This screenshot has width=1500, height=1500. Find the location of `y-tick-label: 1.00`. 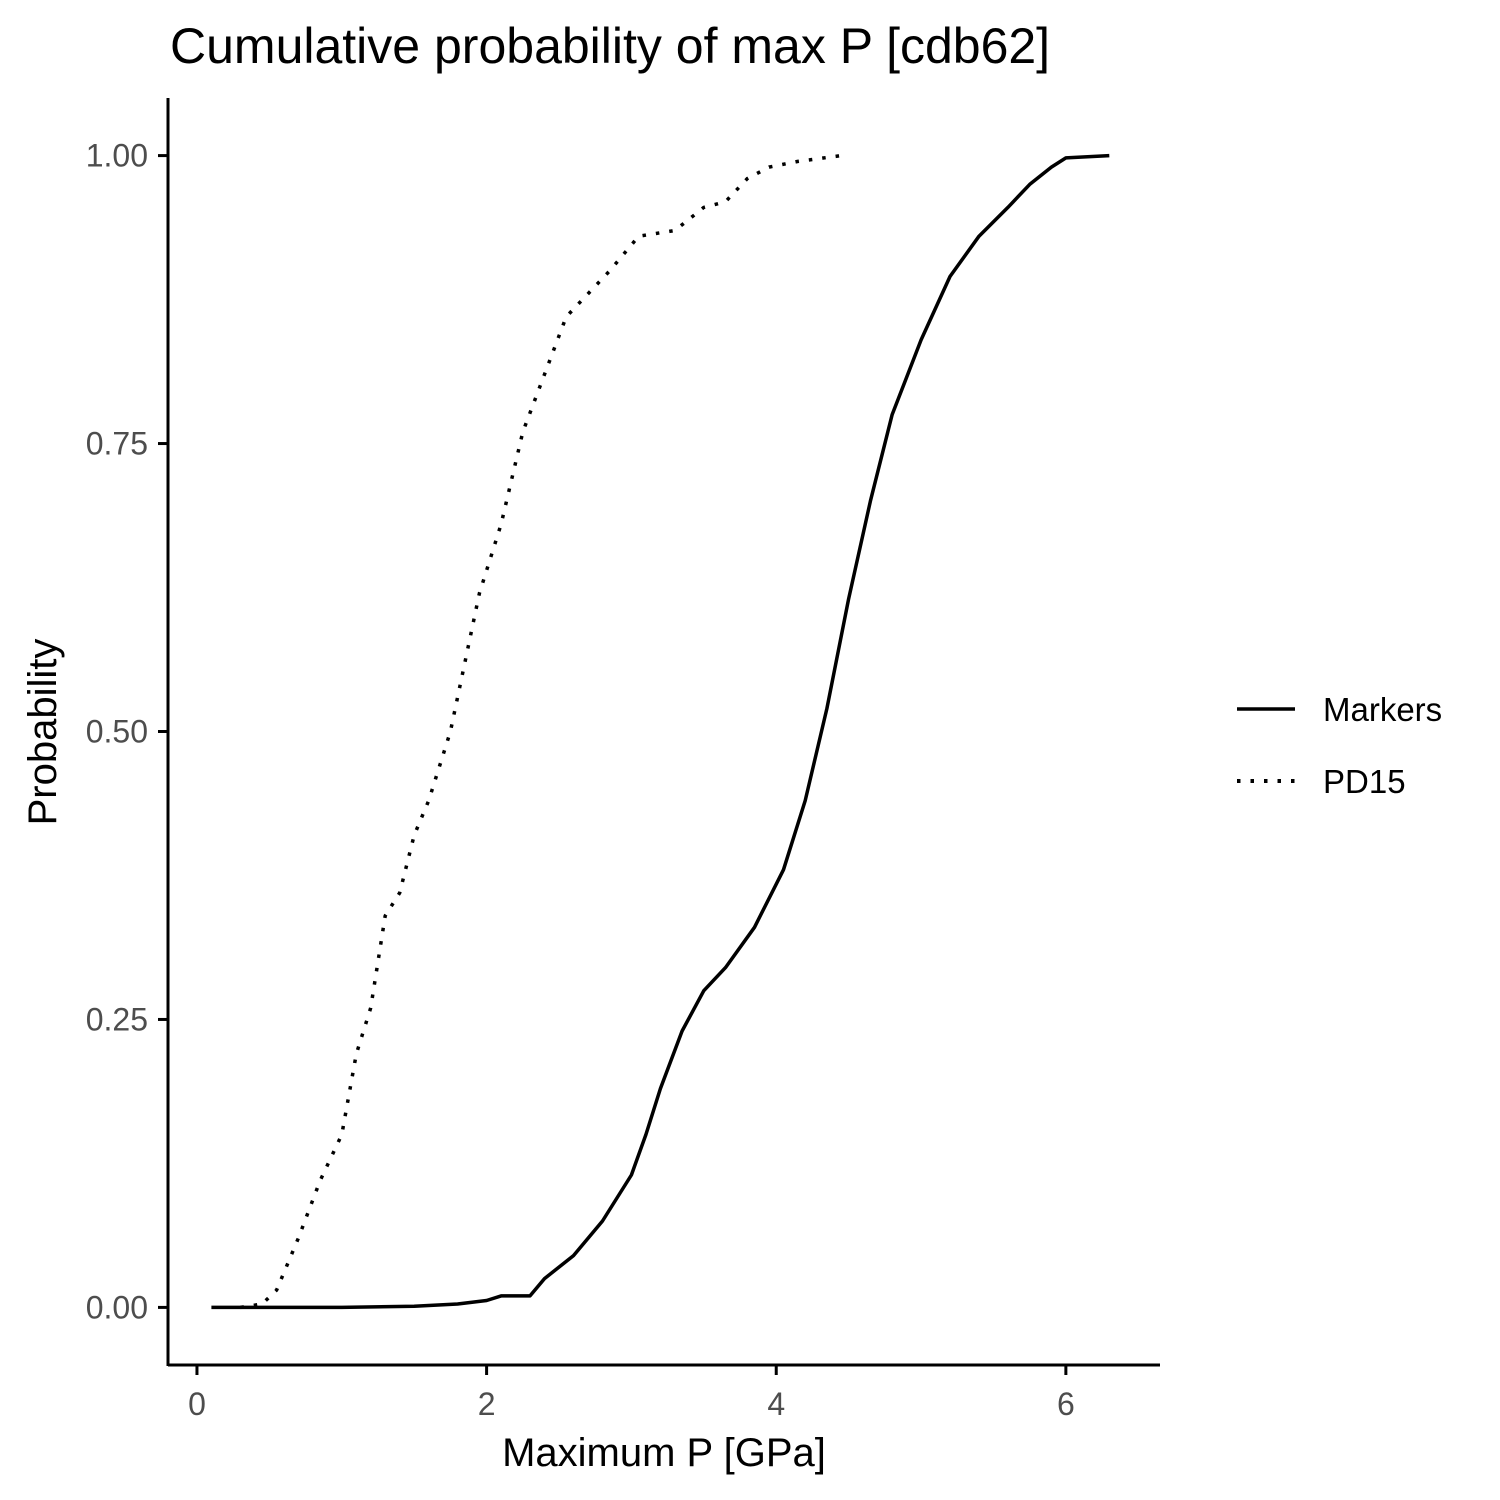

y-tick-label: 1.00 is located at coordinates (117, 156).